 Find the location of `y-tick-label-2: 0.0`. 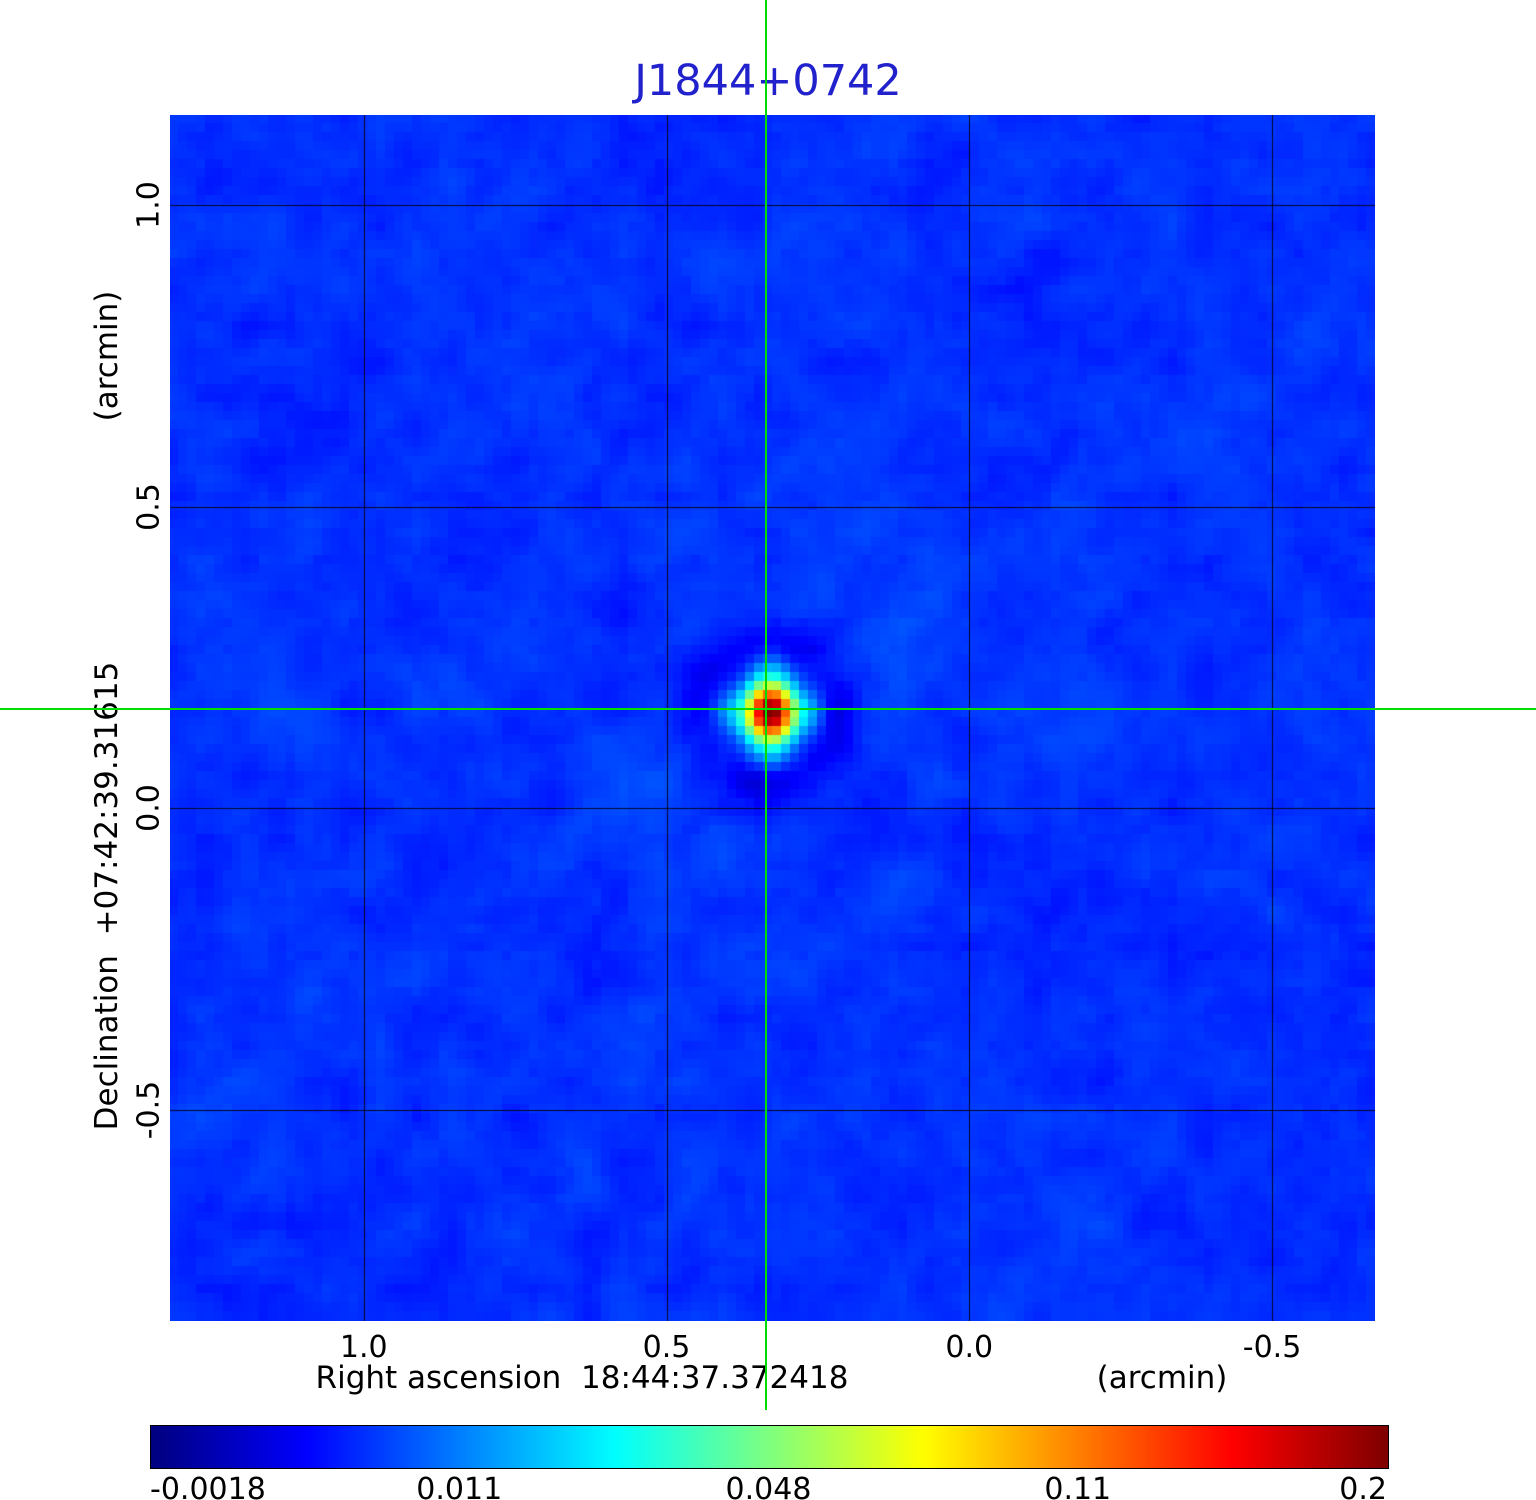

y-tick-label-2: 0.0 is located at coordinates (149, 808).